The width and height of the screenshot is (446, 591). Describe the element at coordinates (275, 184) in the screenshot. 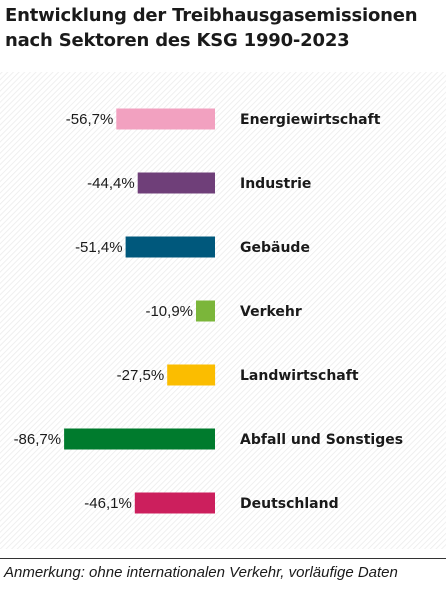

I see `category-label-1: Industrie` at that location.